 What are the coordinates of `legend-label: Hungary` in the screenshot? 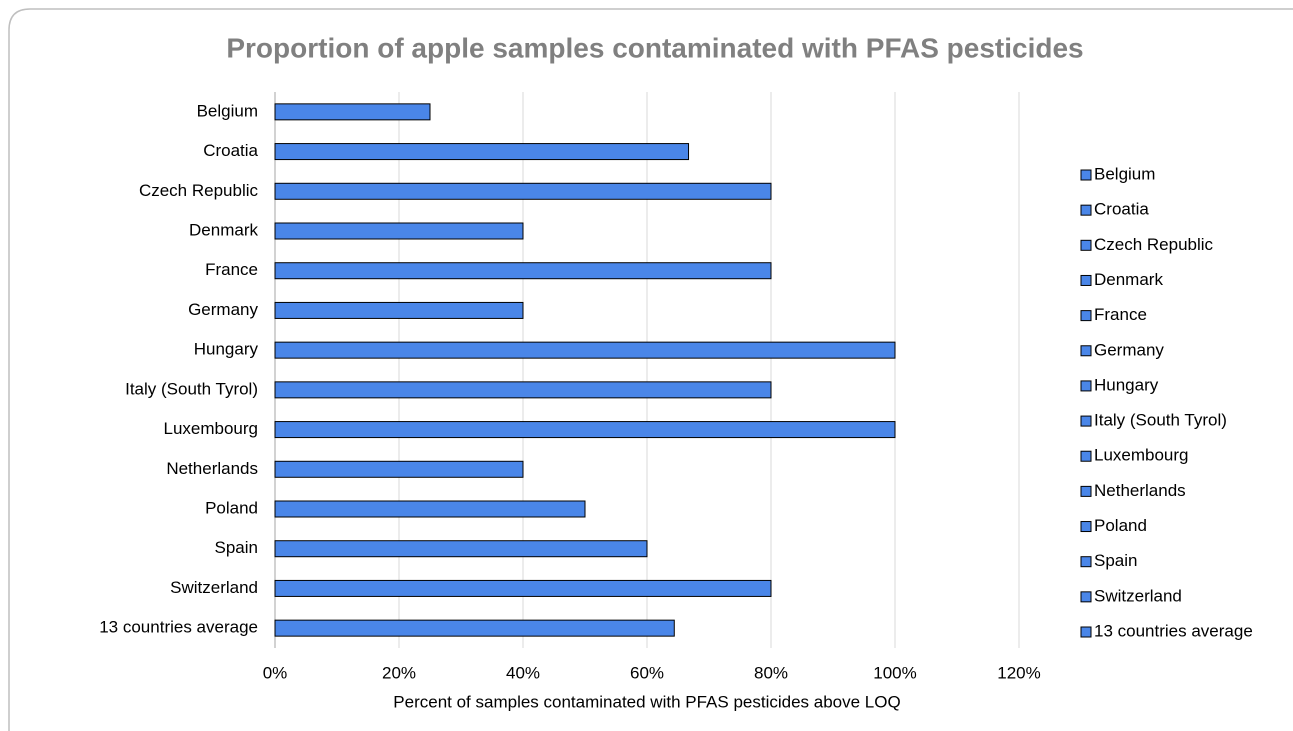 It's located at (1126, 384).